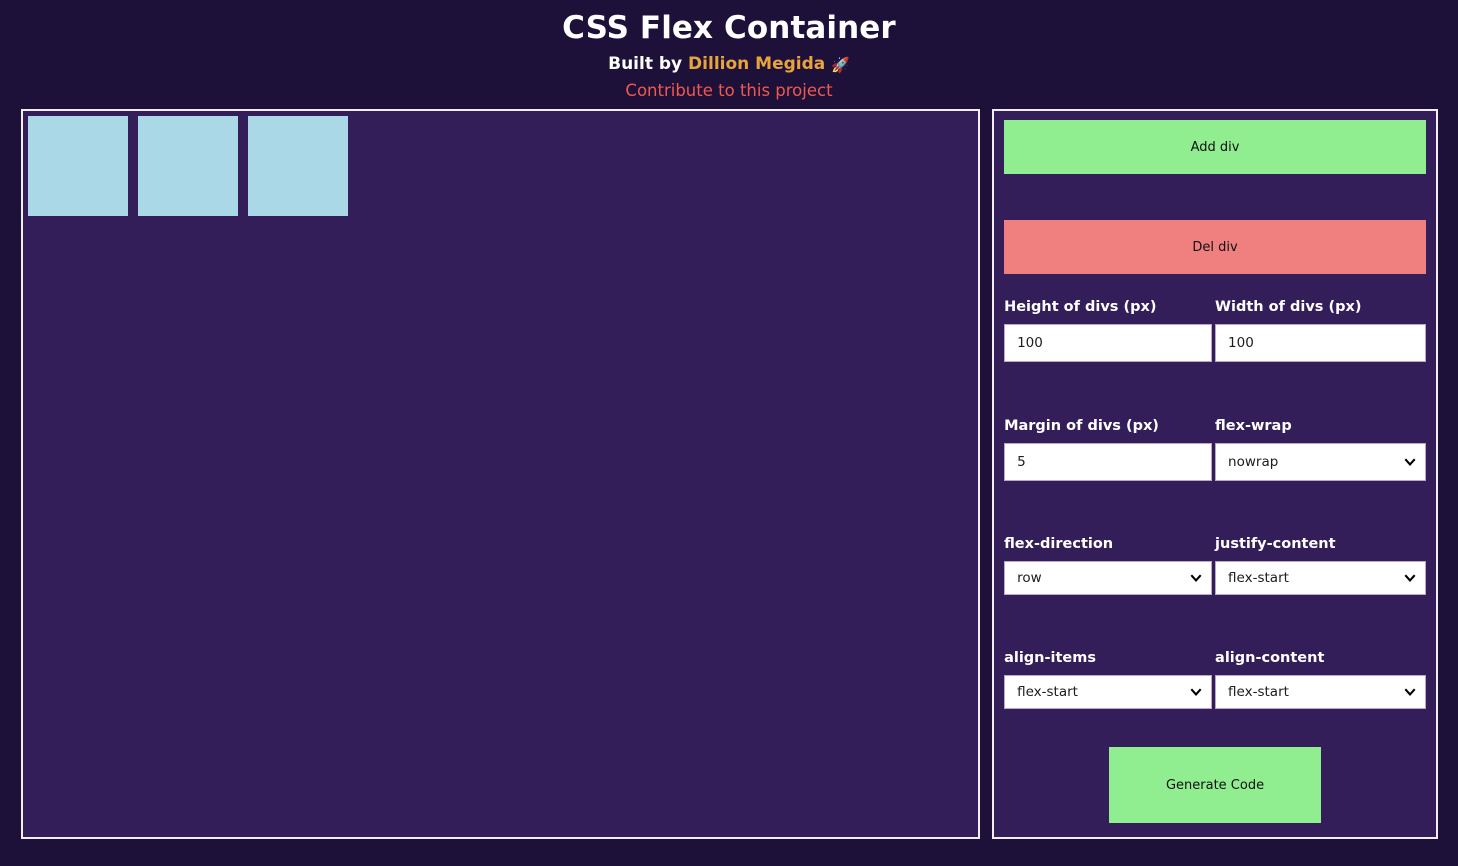 The height and width of the screenshot is (866, 1458). What do you see at coordinates (757, 64) in the screenshot?
I see `author-name: Dillion Megida` at bounding box center [757, 64].